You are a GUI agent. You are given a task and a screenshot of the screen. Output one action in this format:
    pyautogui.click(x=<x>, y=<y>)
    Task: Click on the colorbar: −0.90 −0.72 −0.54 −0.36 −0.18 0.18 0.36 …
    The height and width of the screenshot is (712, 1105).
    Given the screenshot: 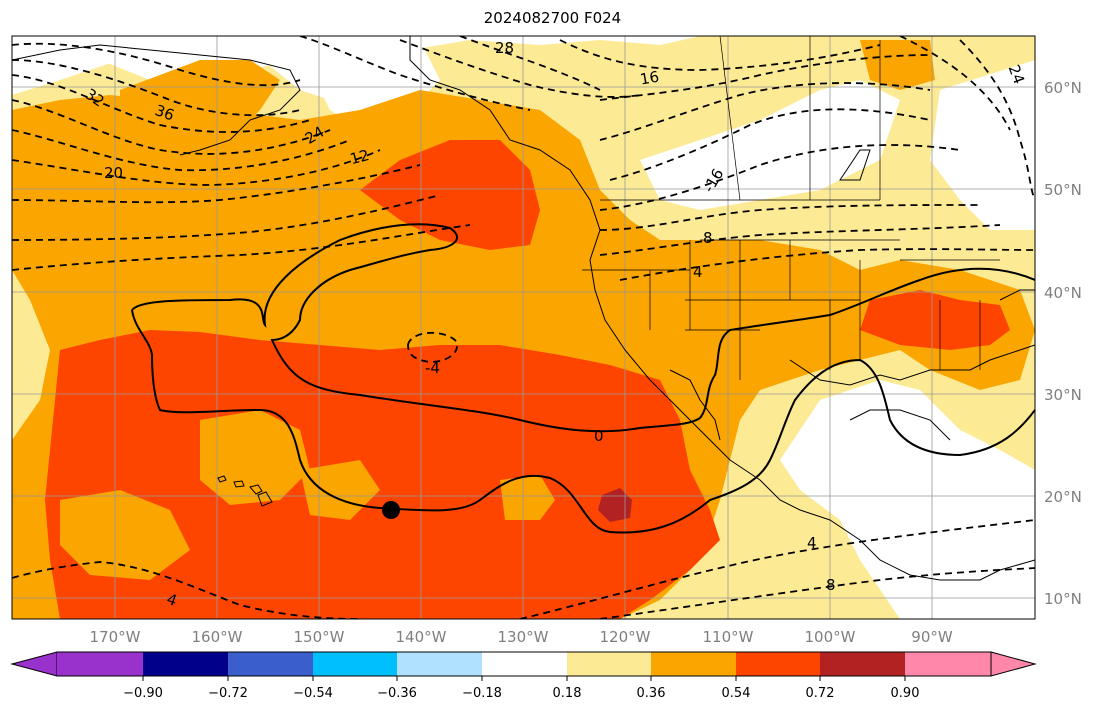 What is the action you would take?
    pyautogui.click(x=523, y=676)
    